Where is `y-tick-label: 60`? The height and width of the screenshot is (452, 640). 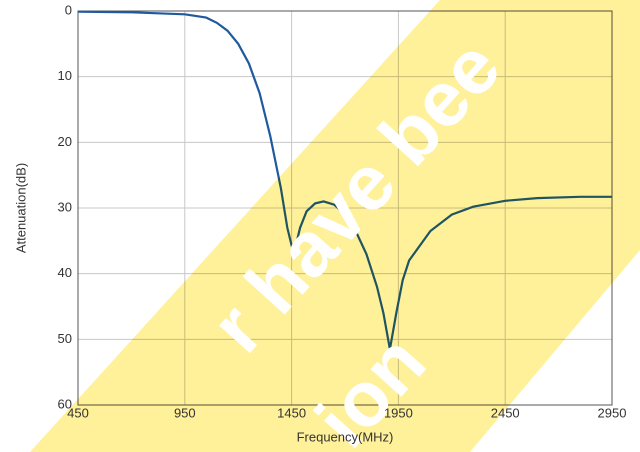
y-tick-label: 60 is located at coordinates (65, 403).